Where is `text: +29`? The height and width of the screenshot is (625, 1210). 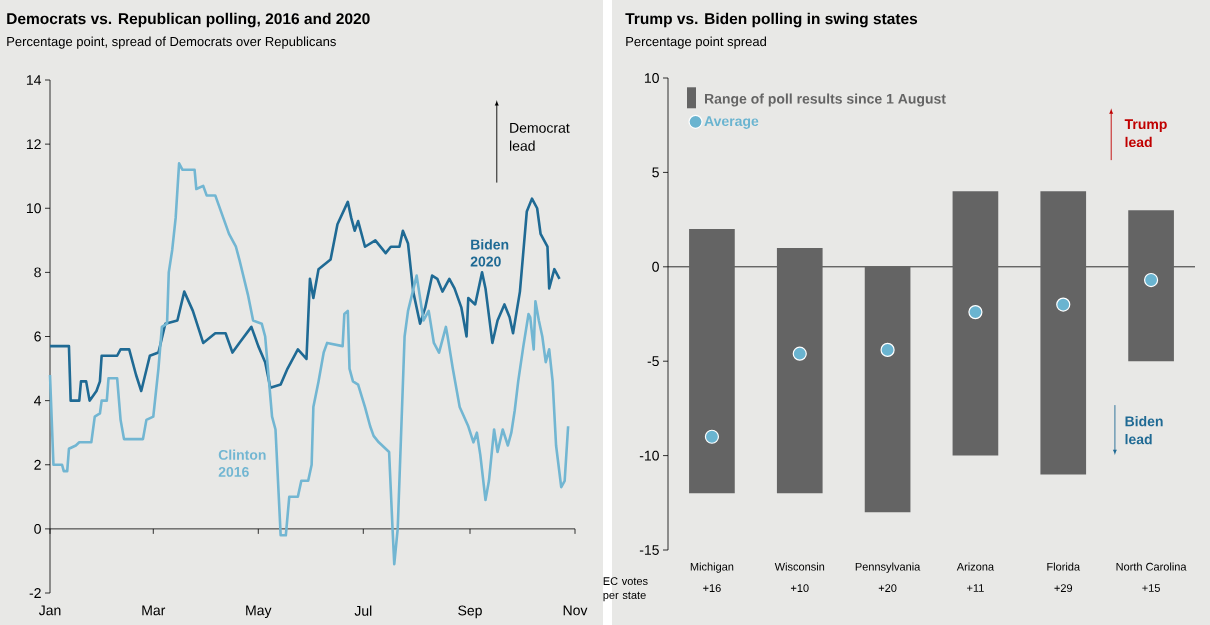 text: +29 is located at coordinates (1063, 588).